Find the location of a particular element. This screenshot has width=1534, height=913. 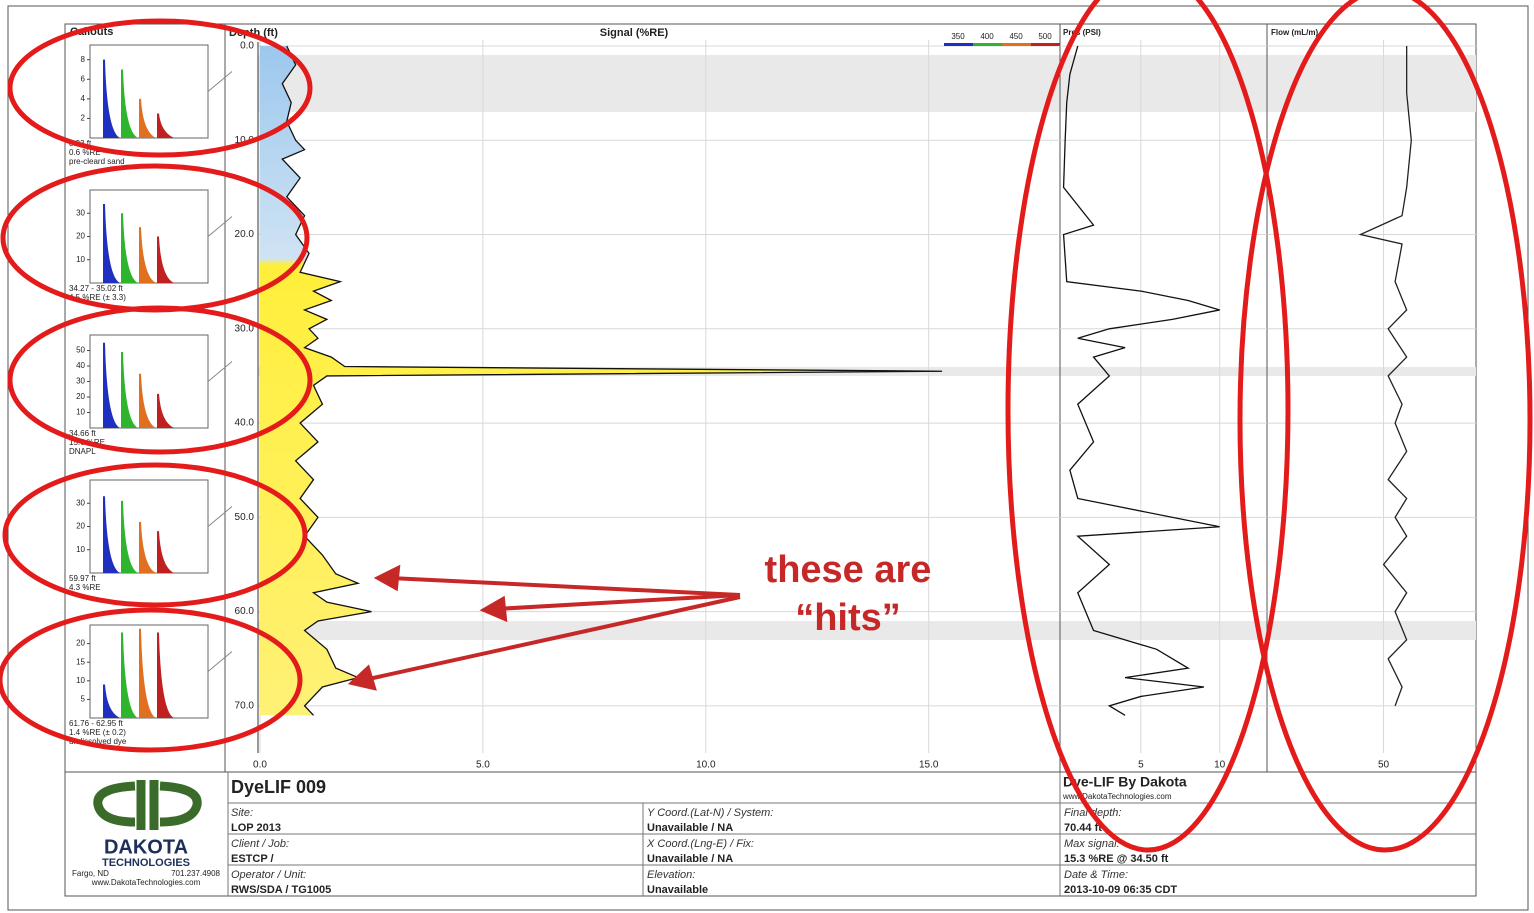

footer-brand-web: www.DakotaTechnologies.com is located at coordinates (1117, 796).